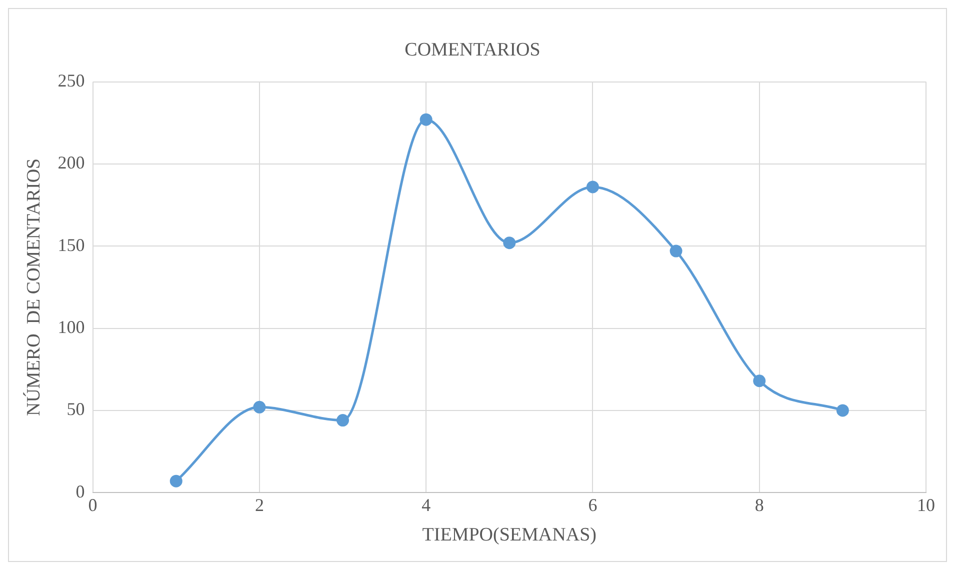  Describe the element at coordinates (259, 505) in the screenshot. I see `x-tick-label: 2` at that location.